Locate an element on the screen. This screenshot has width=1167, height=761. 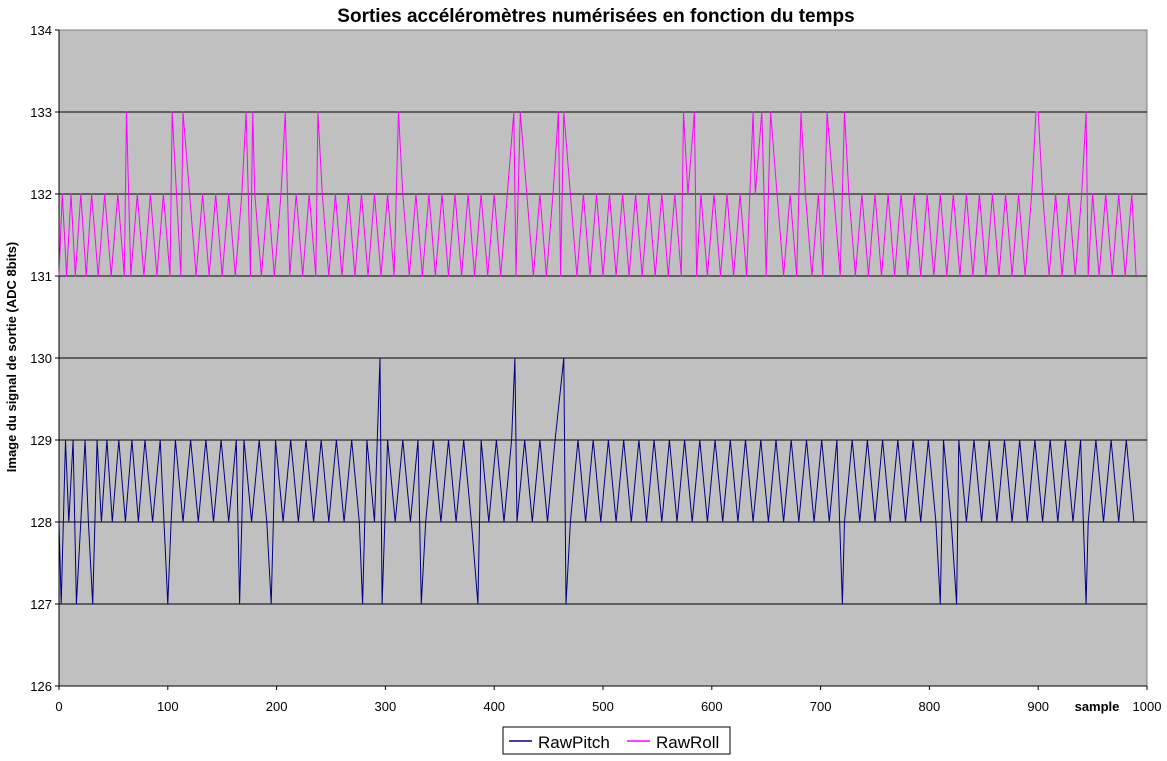
x-tick-label: 900 is located at coordinates (1038, 706).